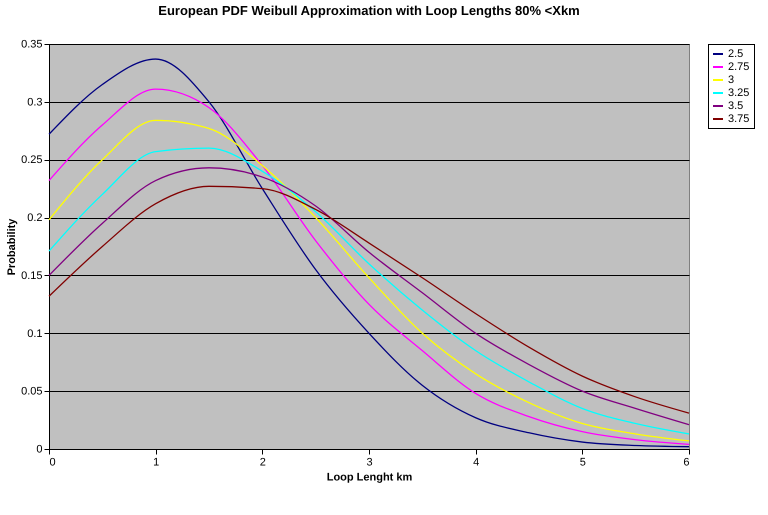  What do you see at coordinates (12, 247) in the screenshot?
I see `y-axis-title: Probability` at bounding box center [12, 247].